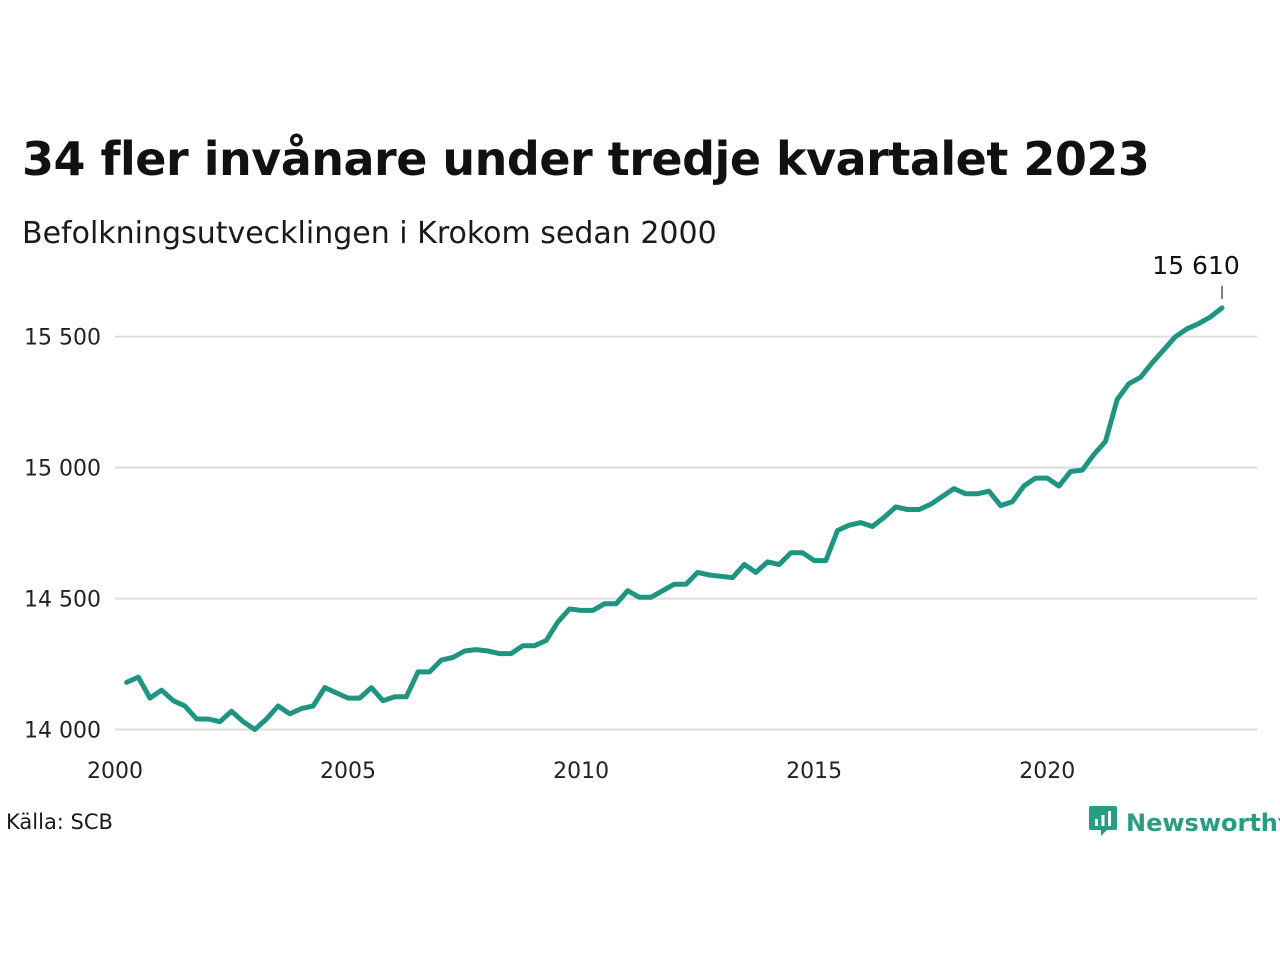 The image size is (1280, 960). What do you see at coordinates (1103, 823) in the screenshot?
I see `newsworthy-logo-icon` at bounding box center [1103, 823].